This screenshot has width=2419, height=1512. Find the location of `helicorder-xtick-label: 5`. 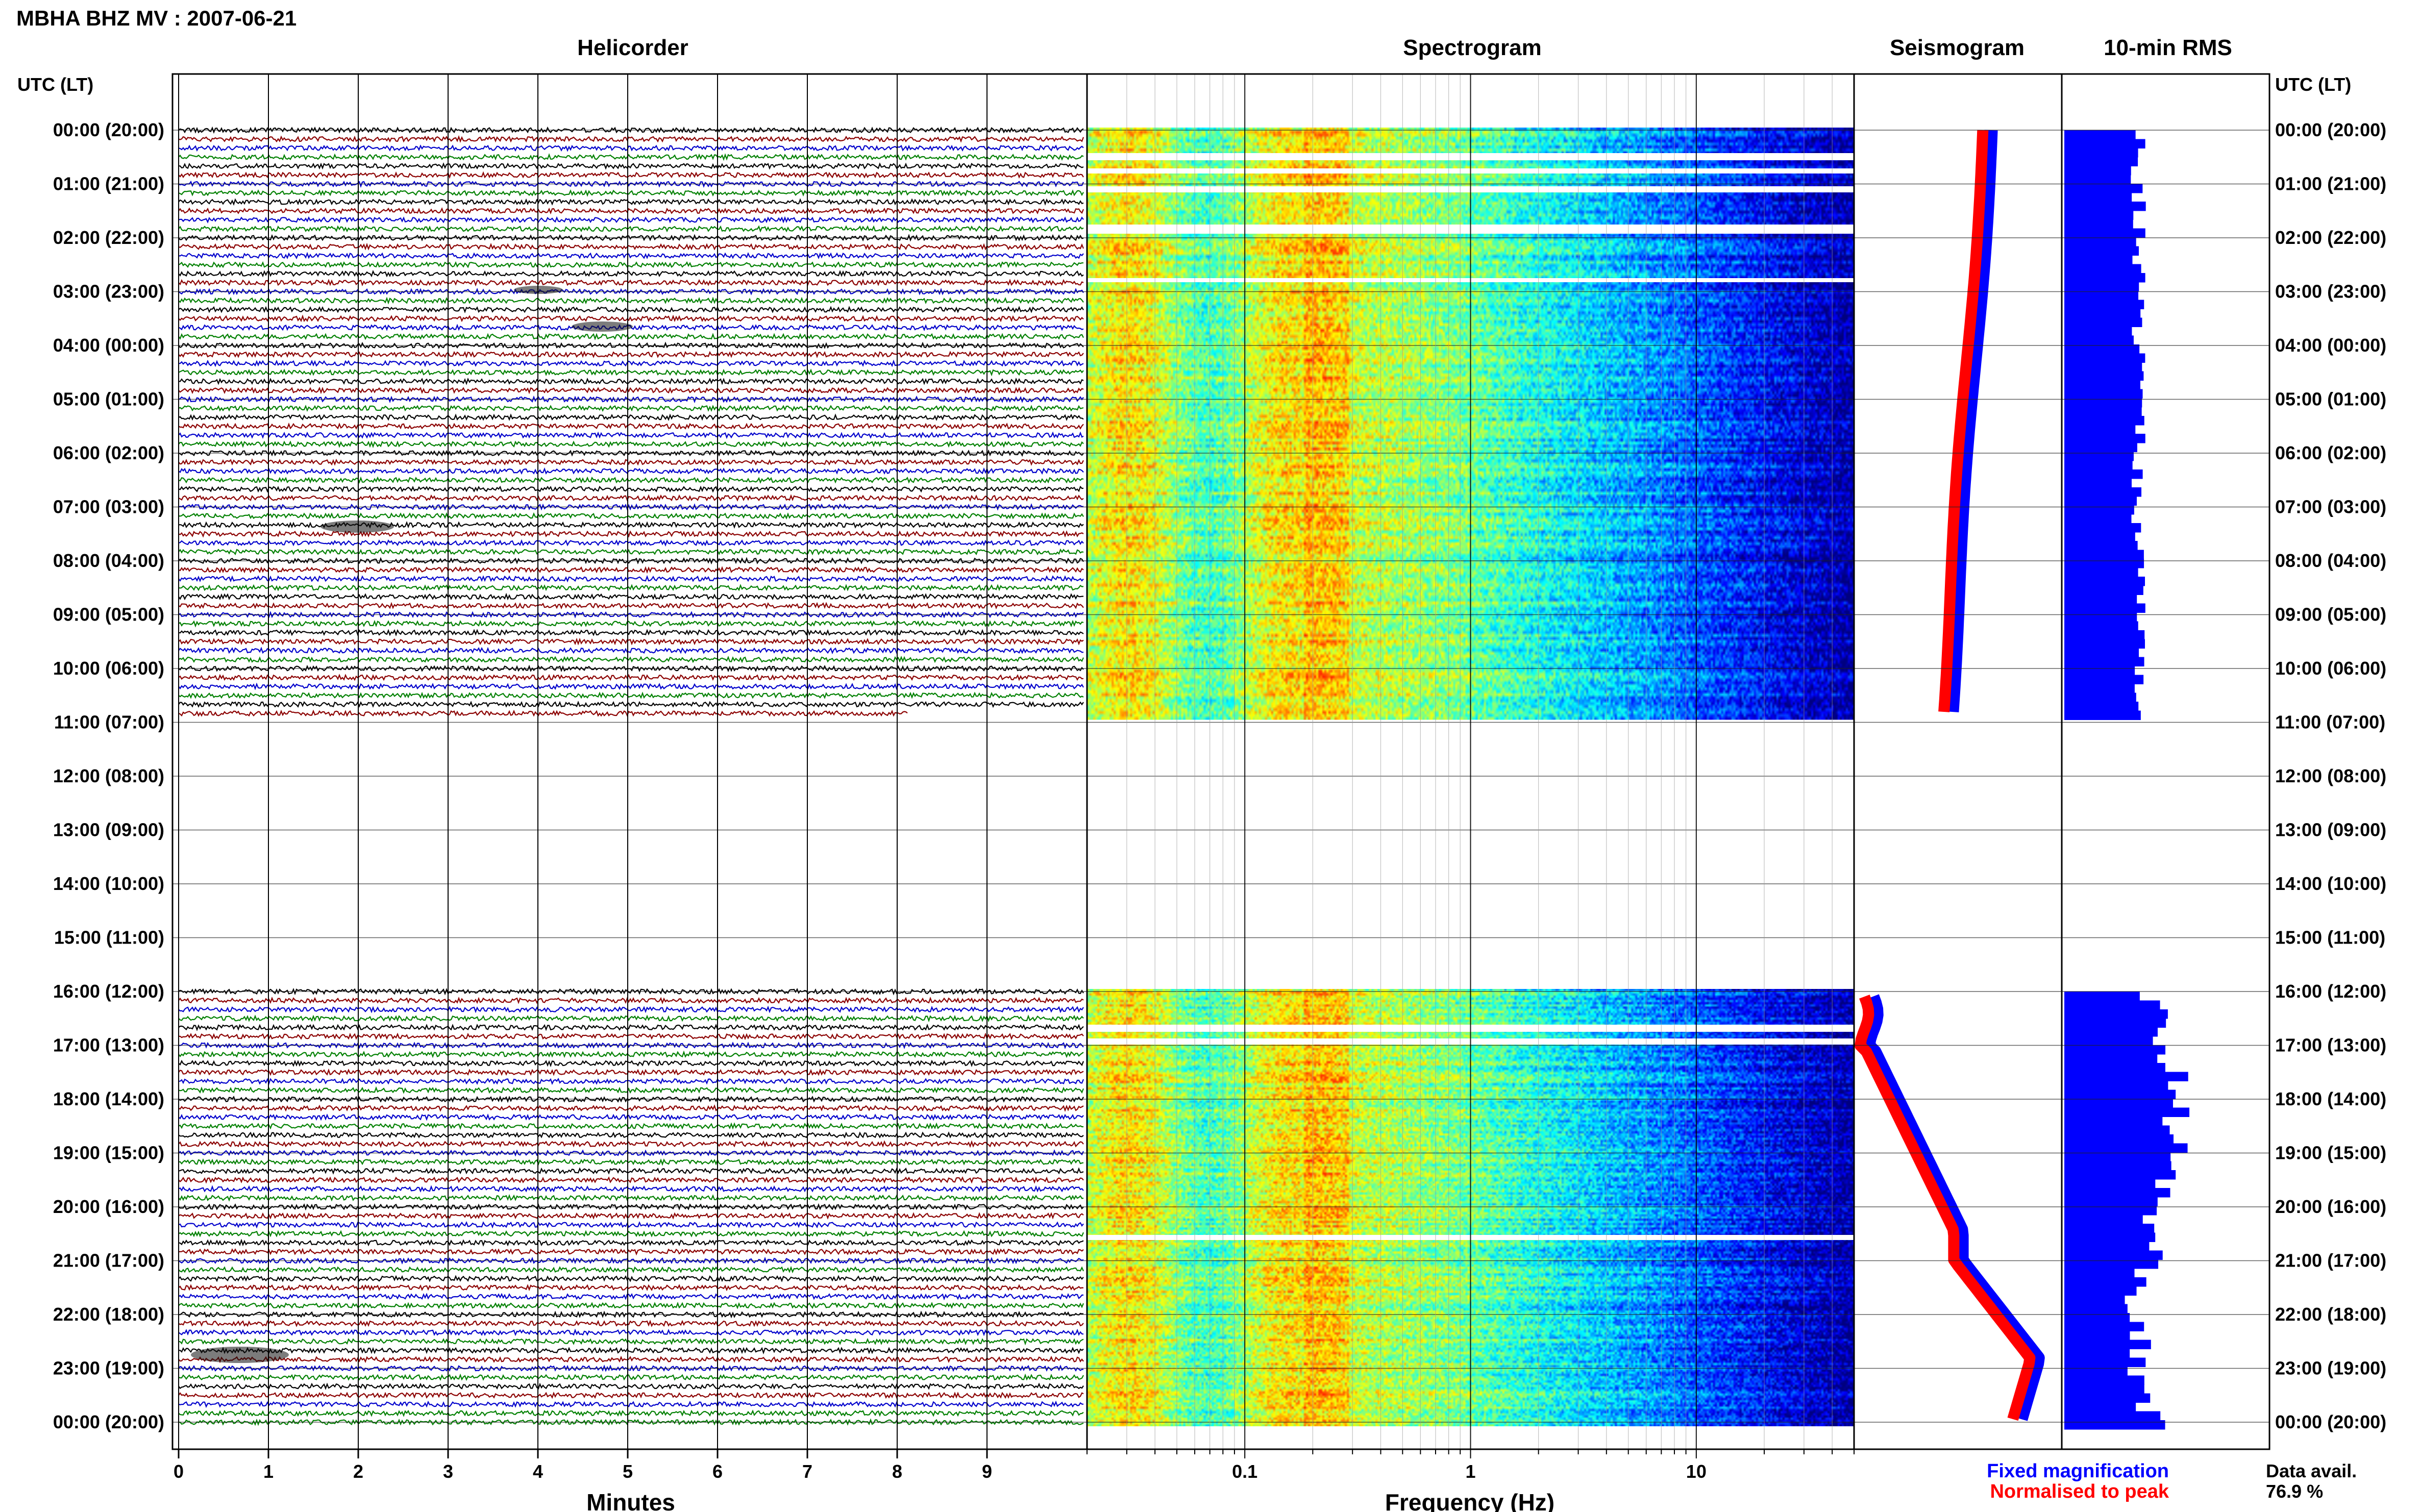

helicorder-xtick-label: 5 is located at coordinates (628, 1471).